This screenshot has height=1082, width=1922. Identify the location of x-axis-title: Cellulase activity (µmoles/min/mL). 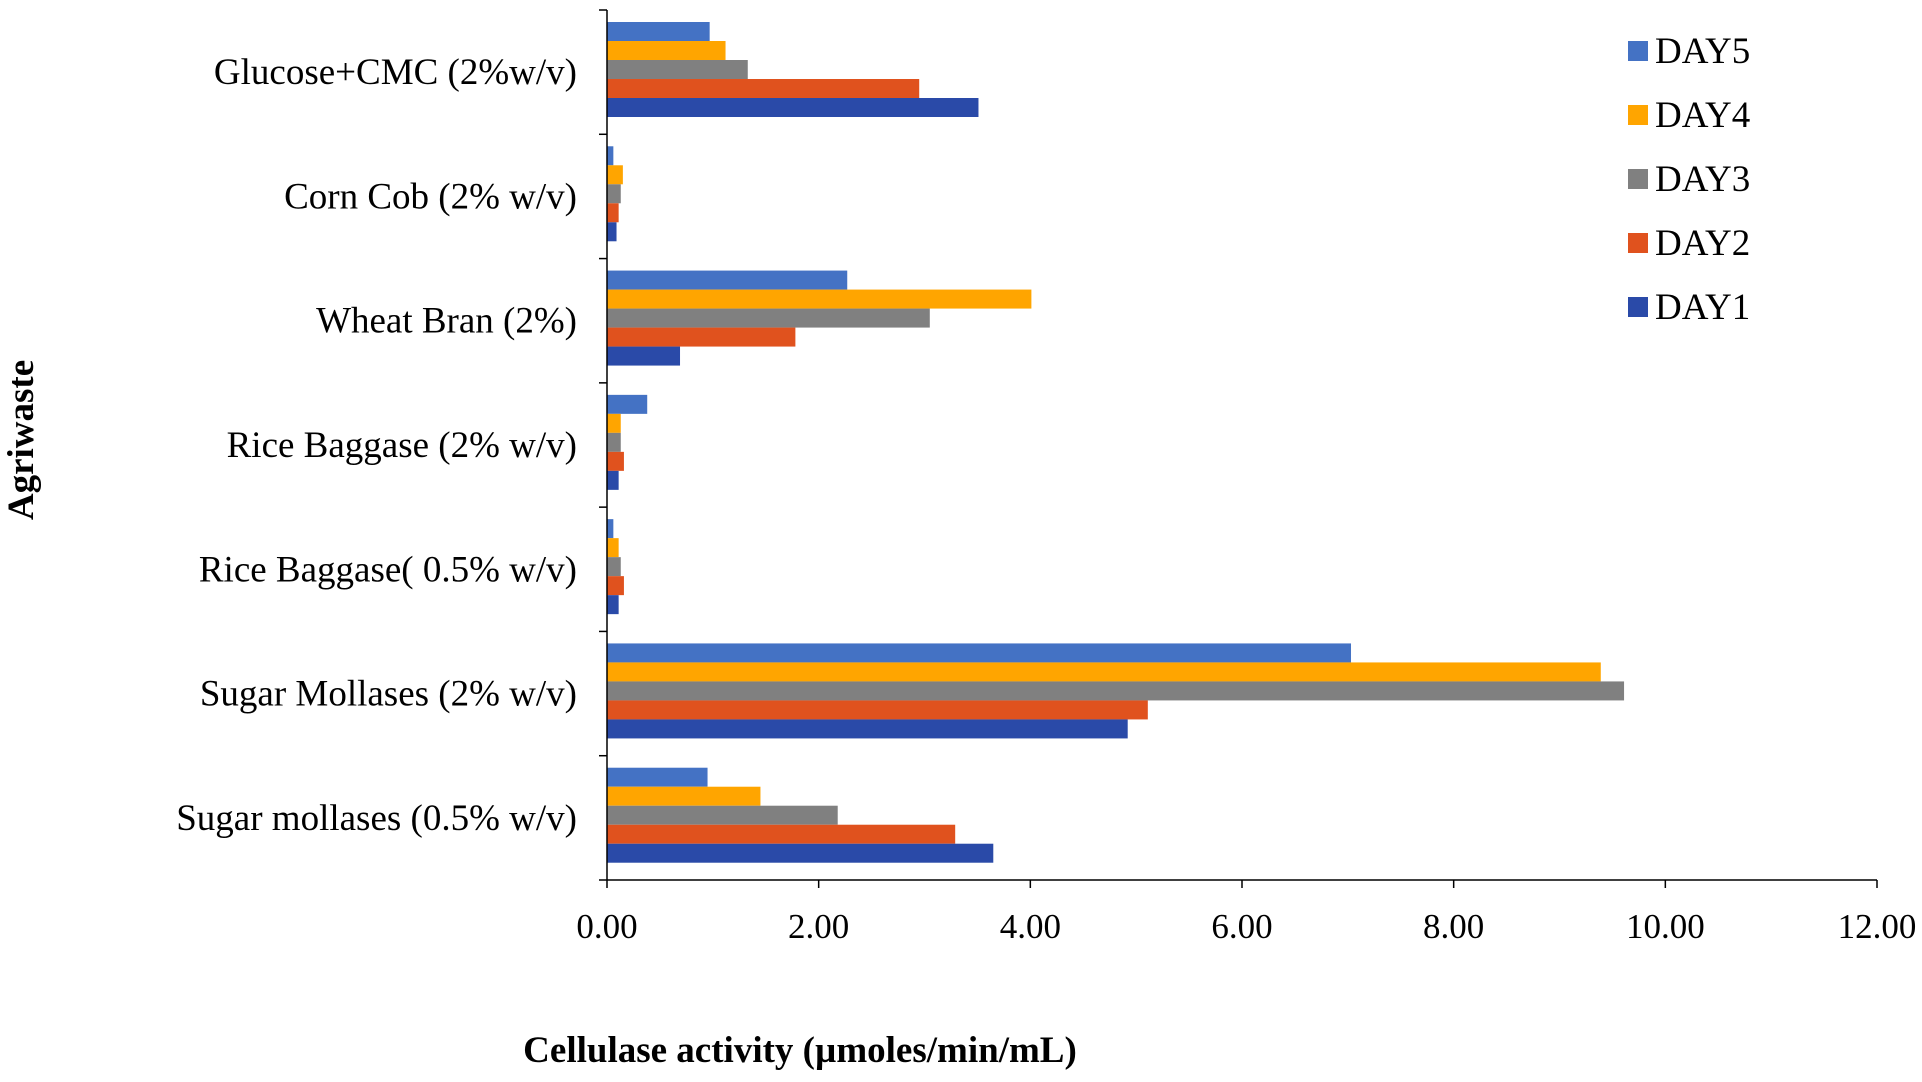
(800, 1050).